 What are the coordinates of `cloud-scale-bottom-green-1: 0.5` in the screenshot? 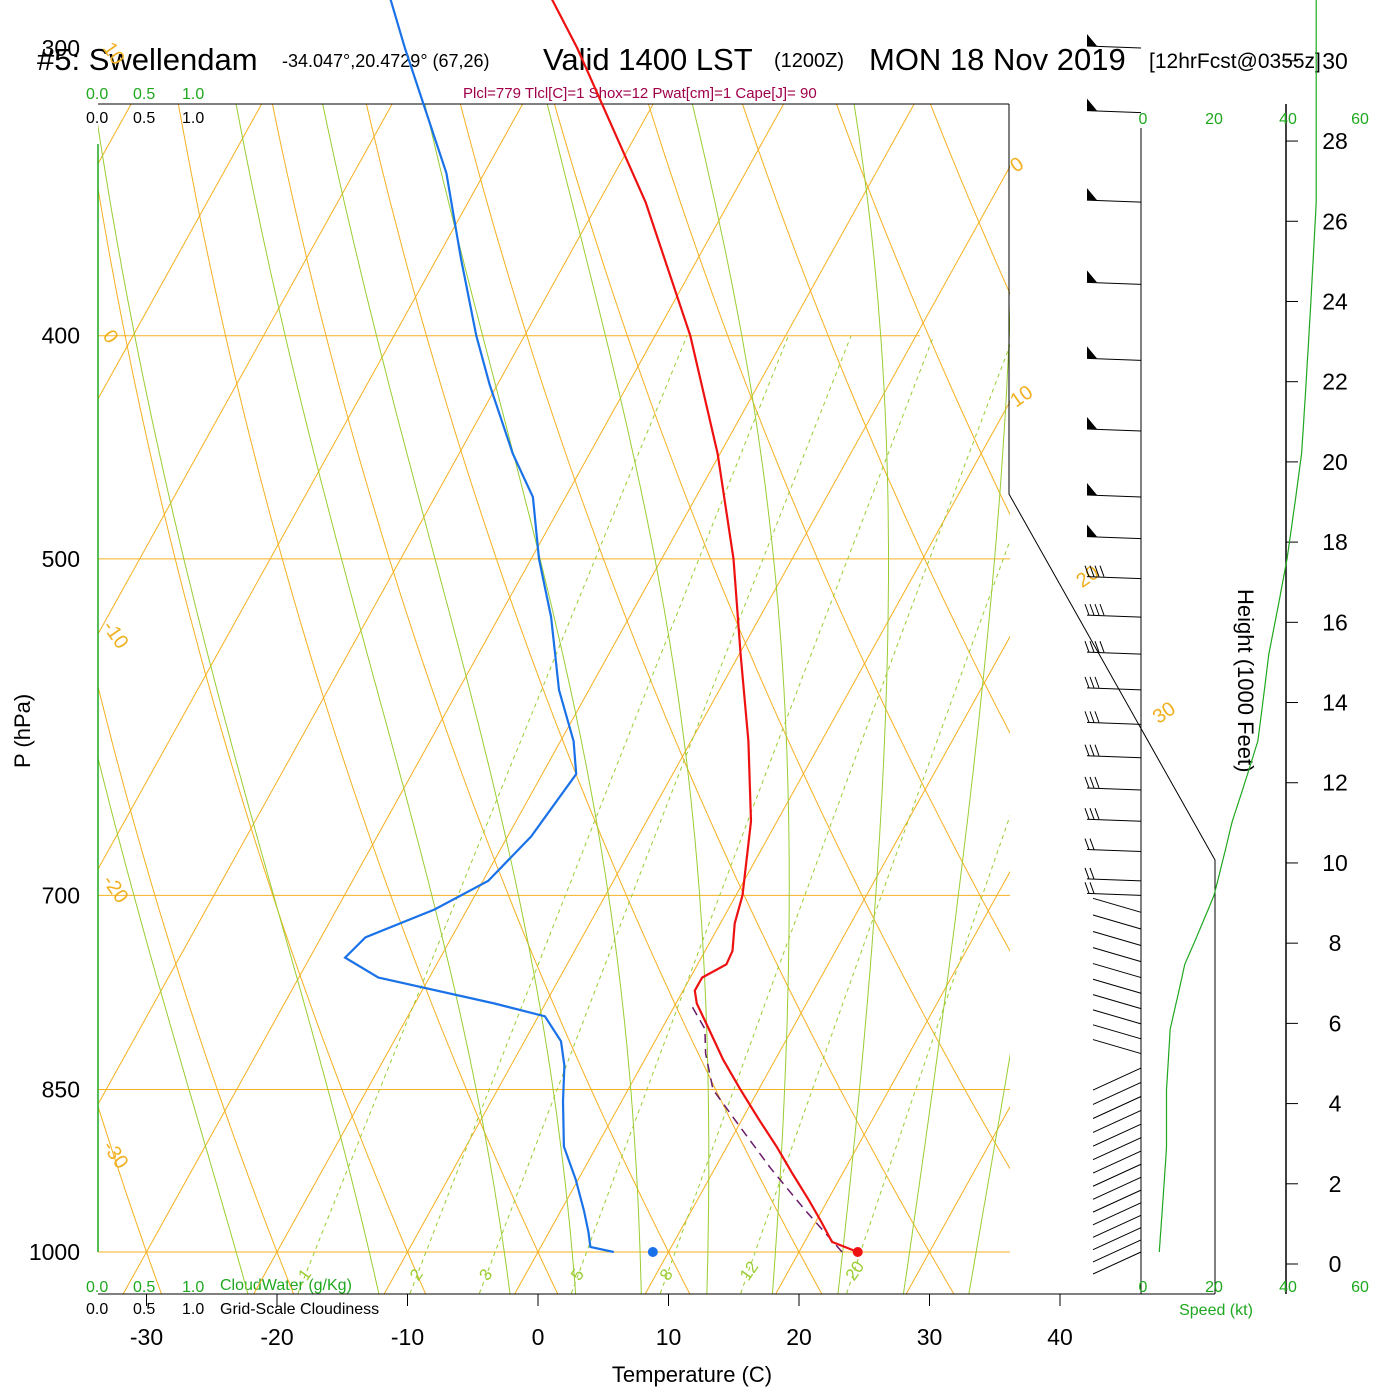 It's located at (144, 1287).